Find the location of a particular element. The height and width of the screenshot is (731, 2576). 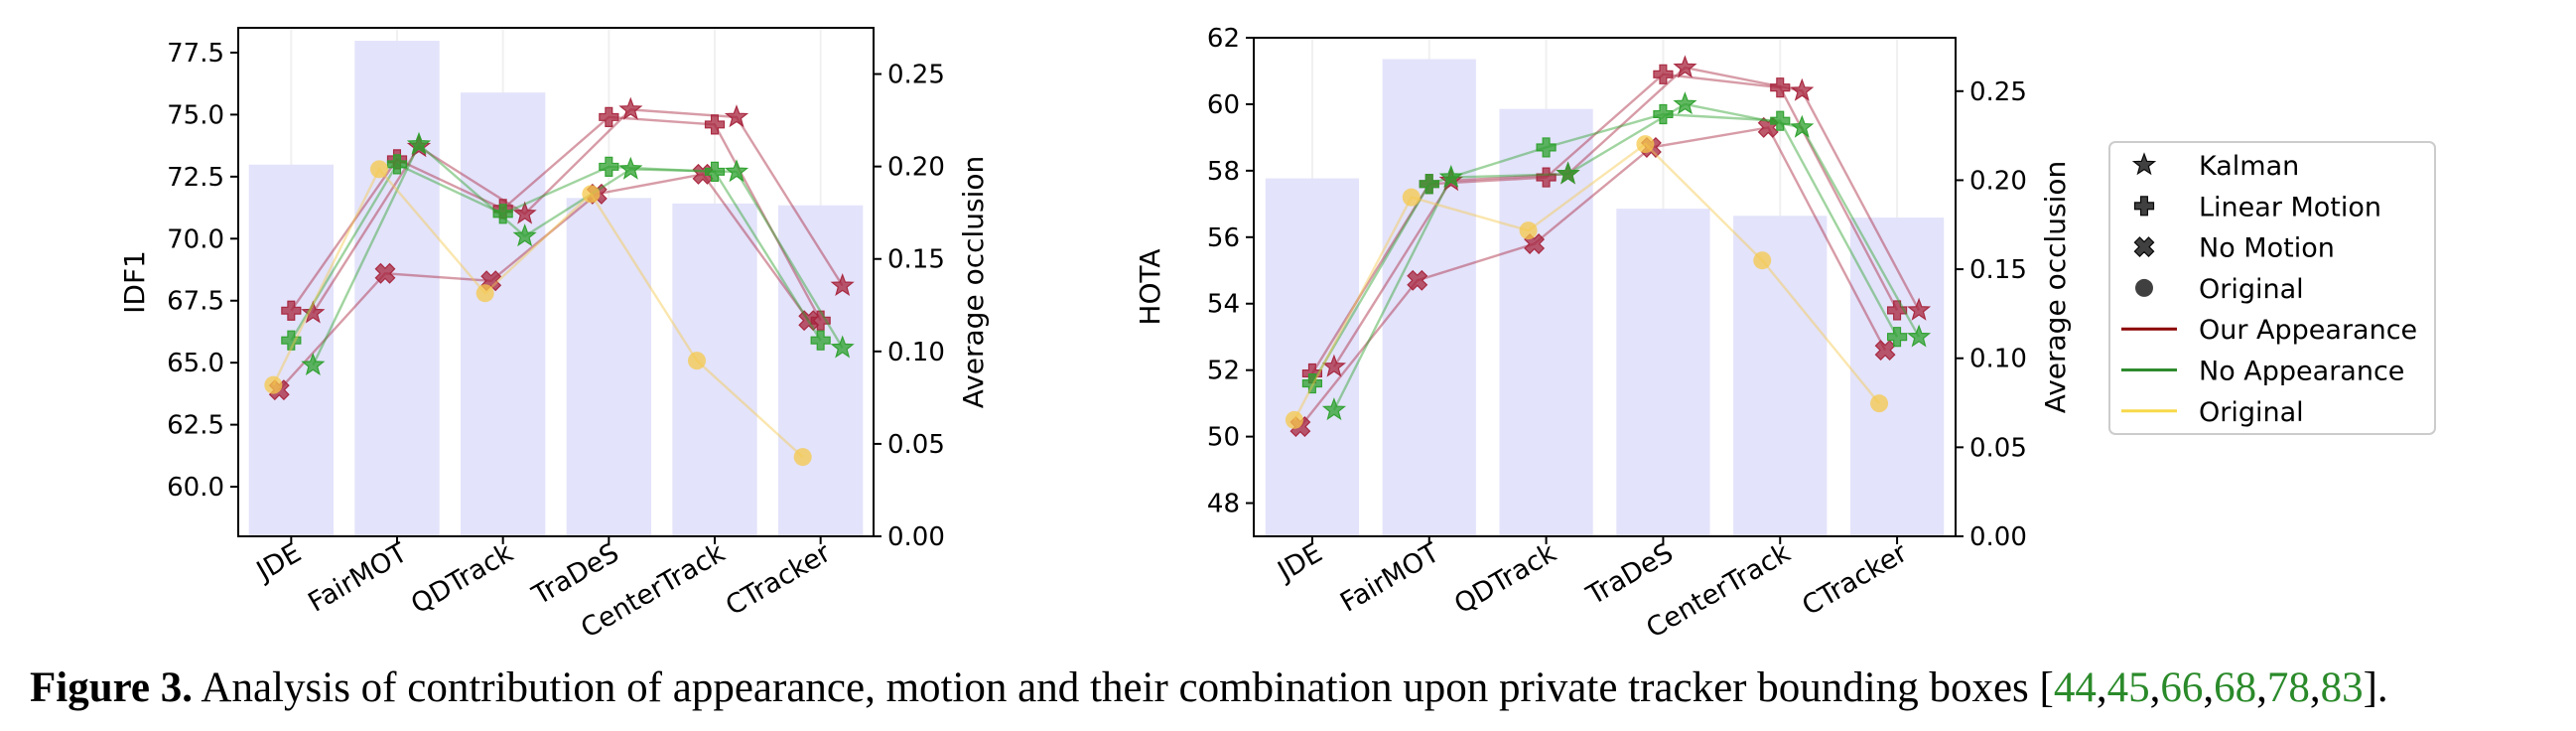

y-right-tick-label: 0.25 is located at coordinates (1998, 92).